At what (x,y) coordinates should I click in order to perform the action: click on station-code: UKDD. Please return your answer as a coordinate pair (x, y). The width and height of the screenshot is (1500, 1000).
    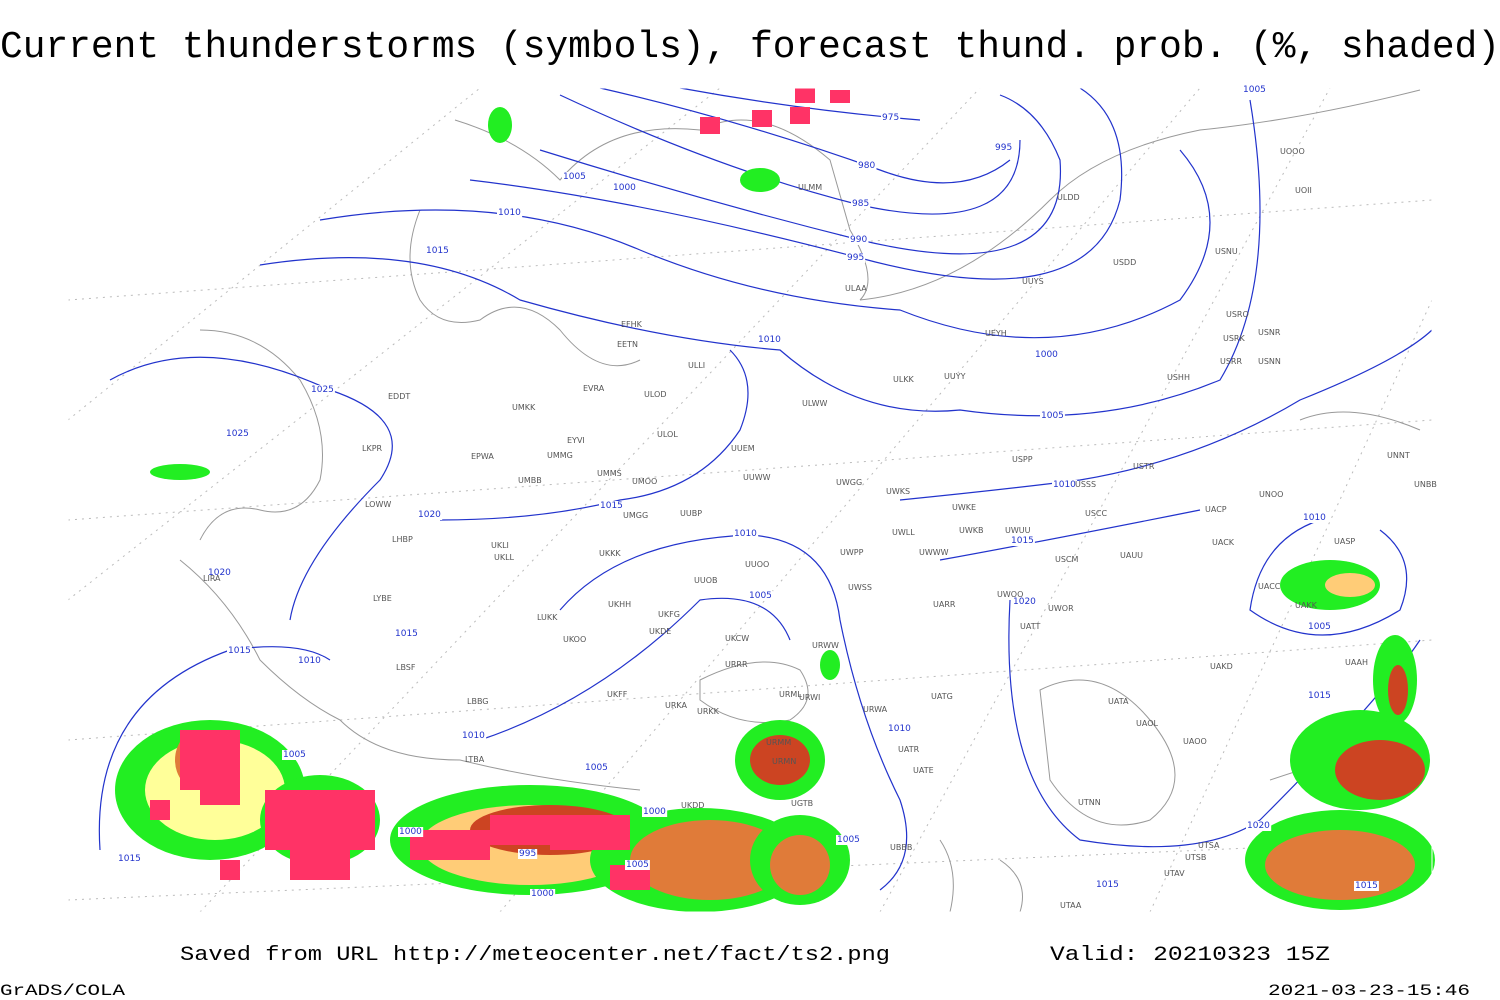
    Looking at the image, I should click on (692, 805).